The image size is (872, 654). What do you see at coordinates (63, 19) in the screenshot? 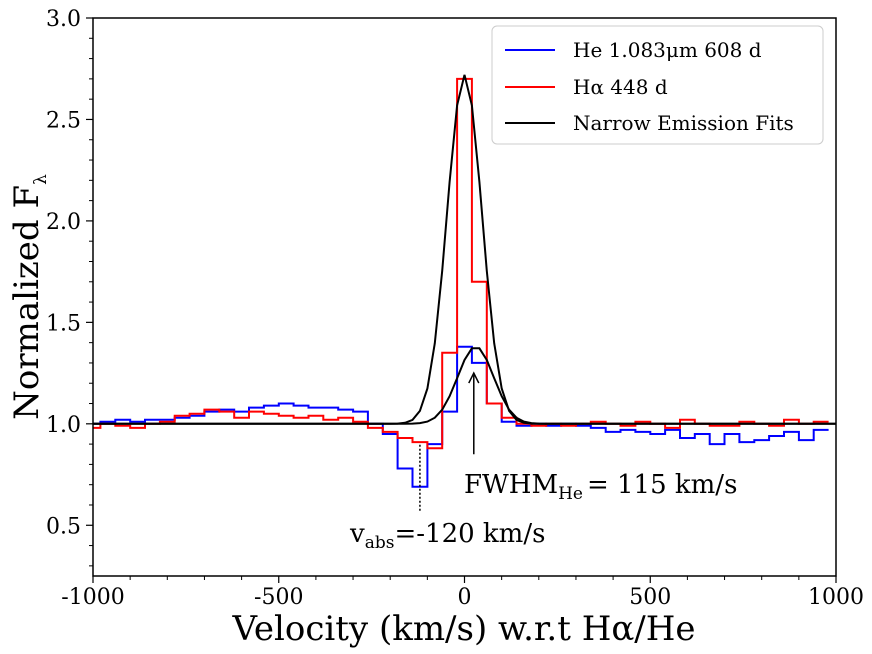
I see `y-tick-label: 3.0` at bounding box center [63, 19].